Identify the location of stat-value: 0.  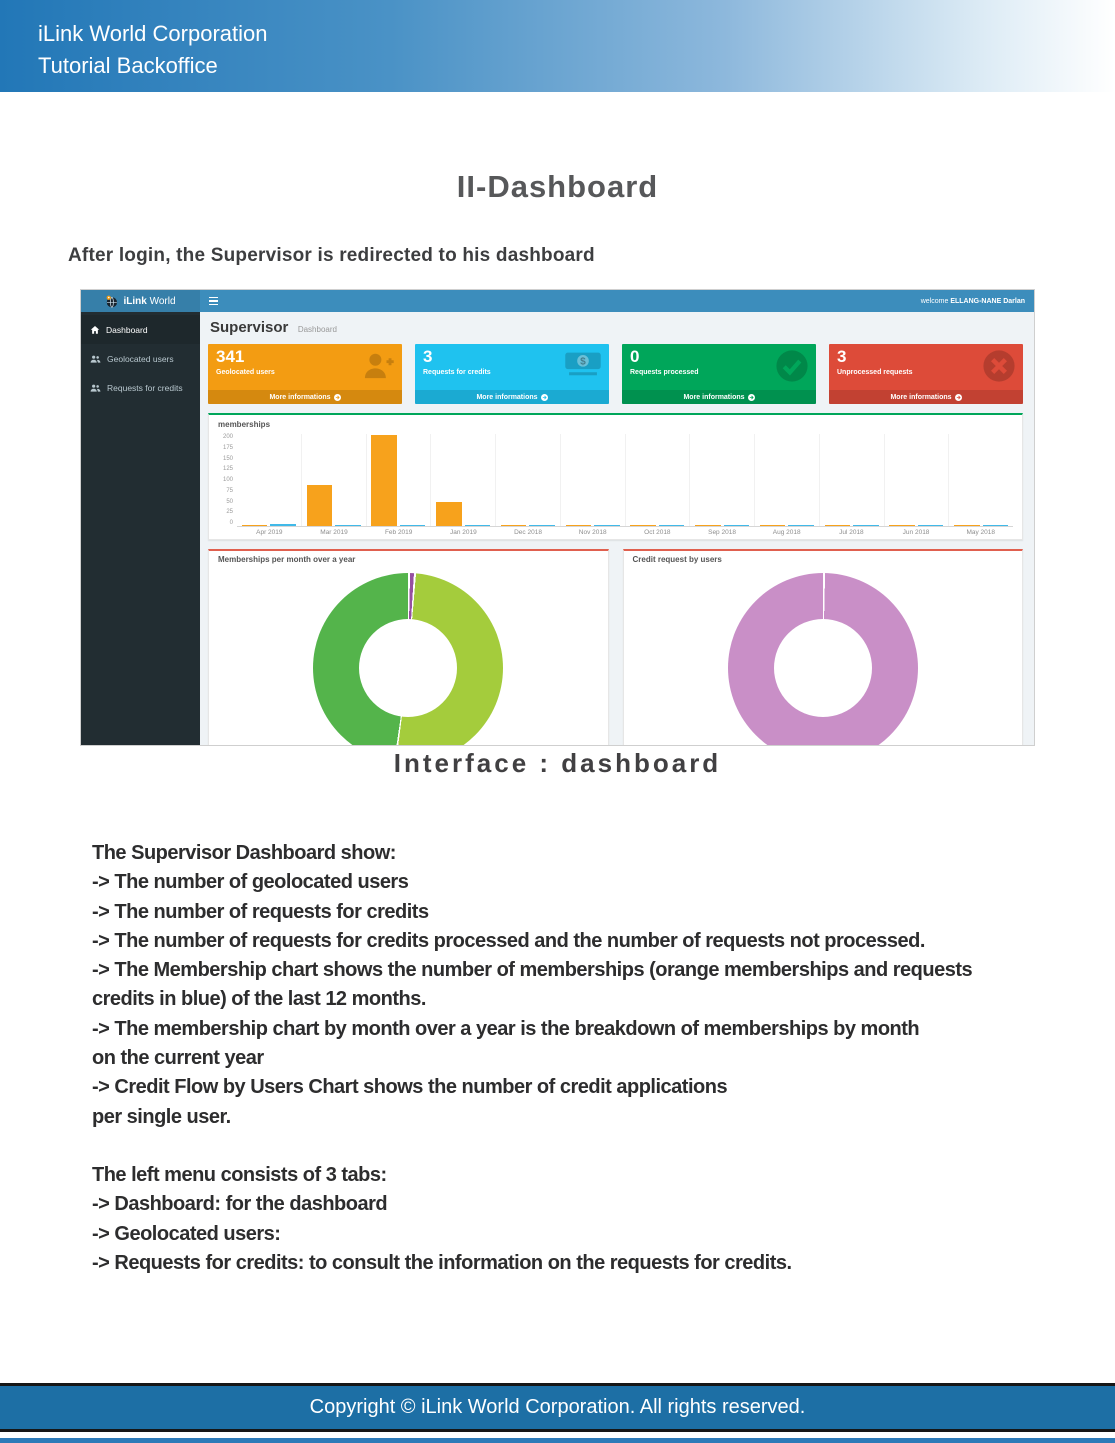
(635, 356).